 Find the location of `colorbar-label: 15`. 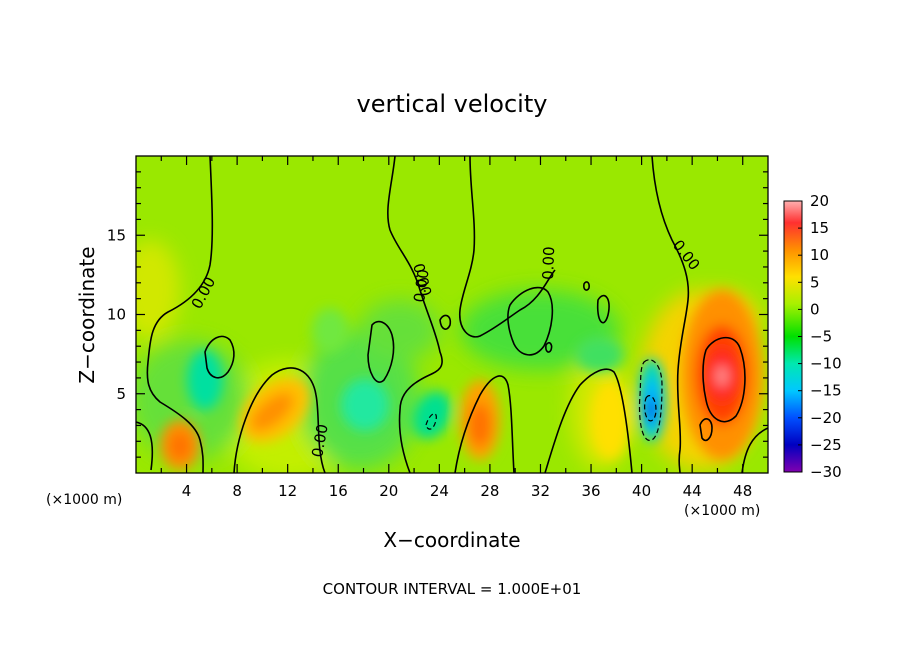

colorbar-label: 15 is located at coordinates (819, 228).